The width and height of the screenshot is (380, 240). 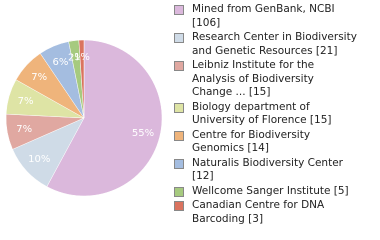 I want to click on legend-item: Centre for Biodiversity Genomics [14], so click(x=272, y=142).